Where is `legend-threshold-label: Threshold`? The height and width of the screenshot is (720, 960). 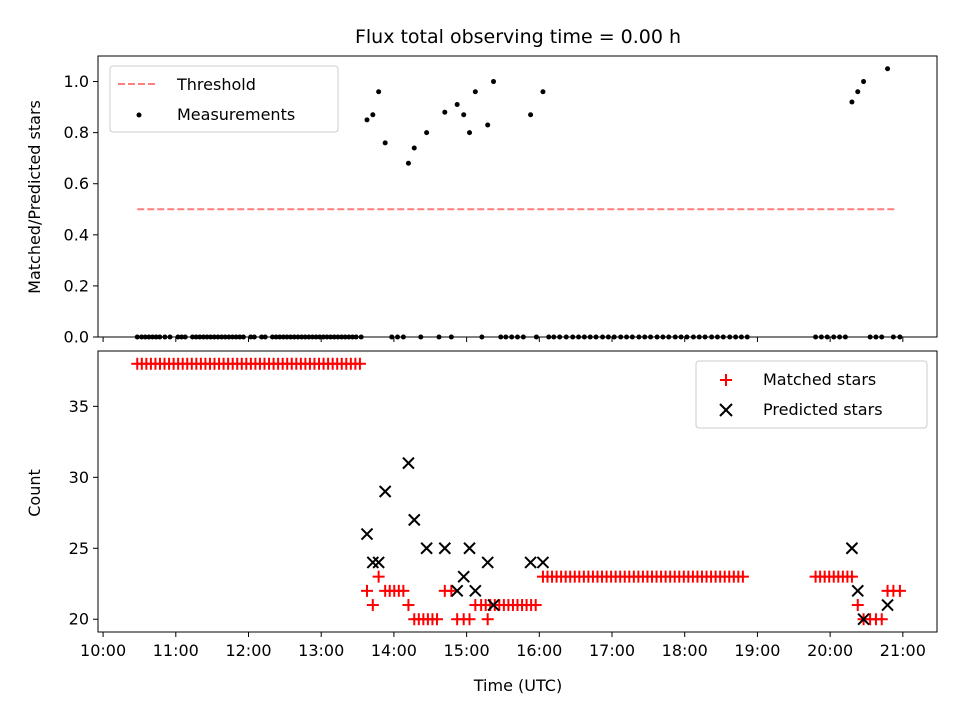 legend-threshold-label: Threshold is located at coordinates (216, 84).